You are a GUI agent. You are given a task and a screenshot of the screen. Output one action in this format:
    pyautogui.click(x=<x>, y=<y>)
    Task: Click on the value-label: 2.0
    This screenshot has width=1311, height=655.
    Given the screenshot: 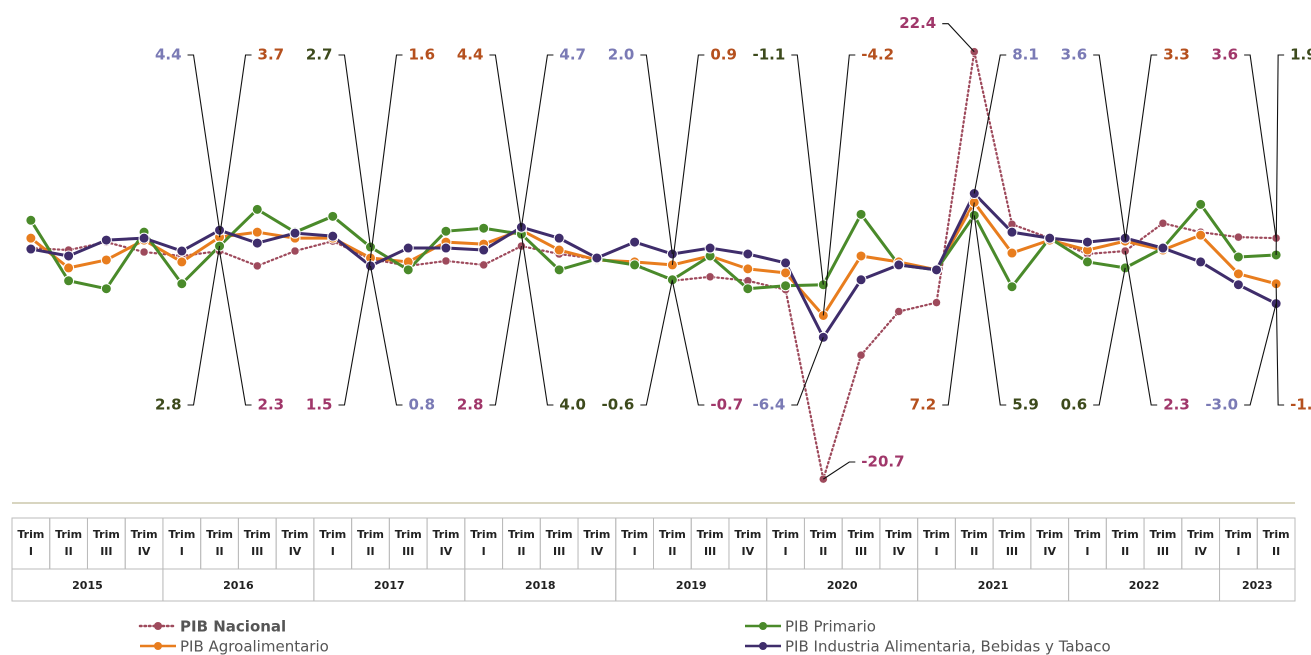 What is the action you would take?
    pyautogui.click(x=621, y=55)
    